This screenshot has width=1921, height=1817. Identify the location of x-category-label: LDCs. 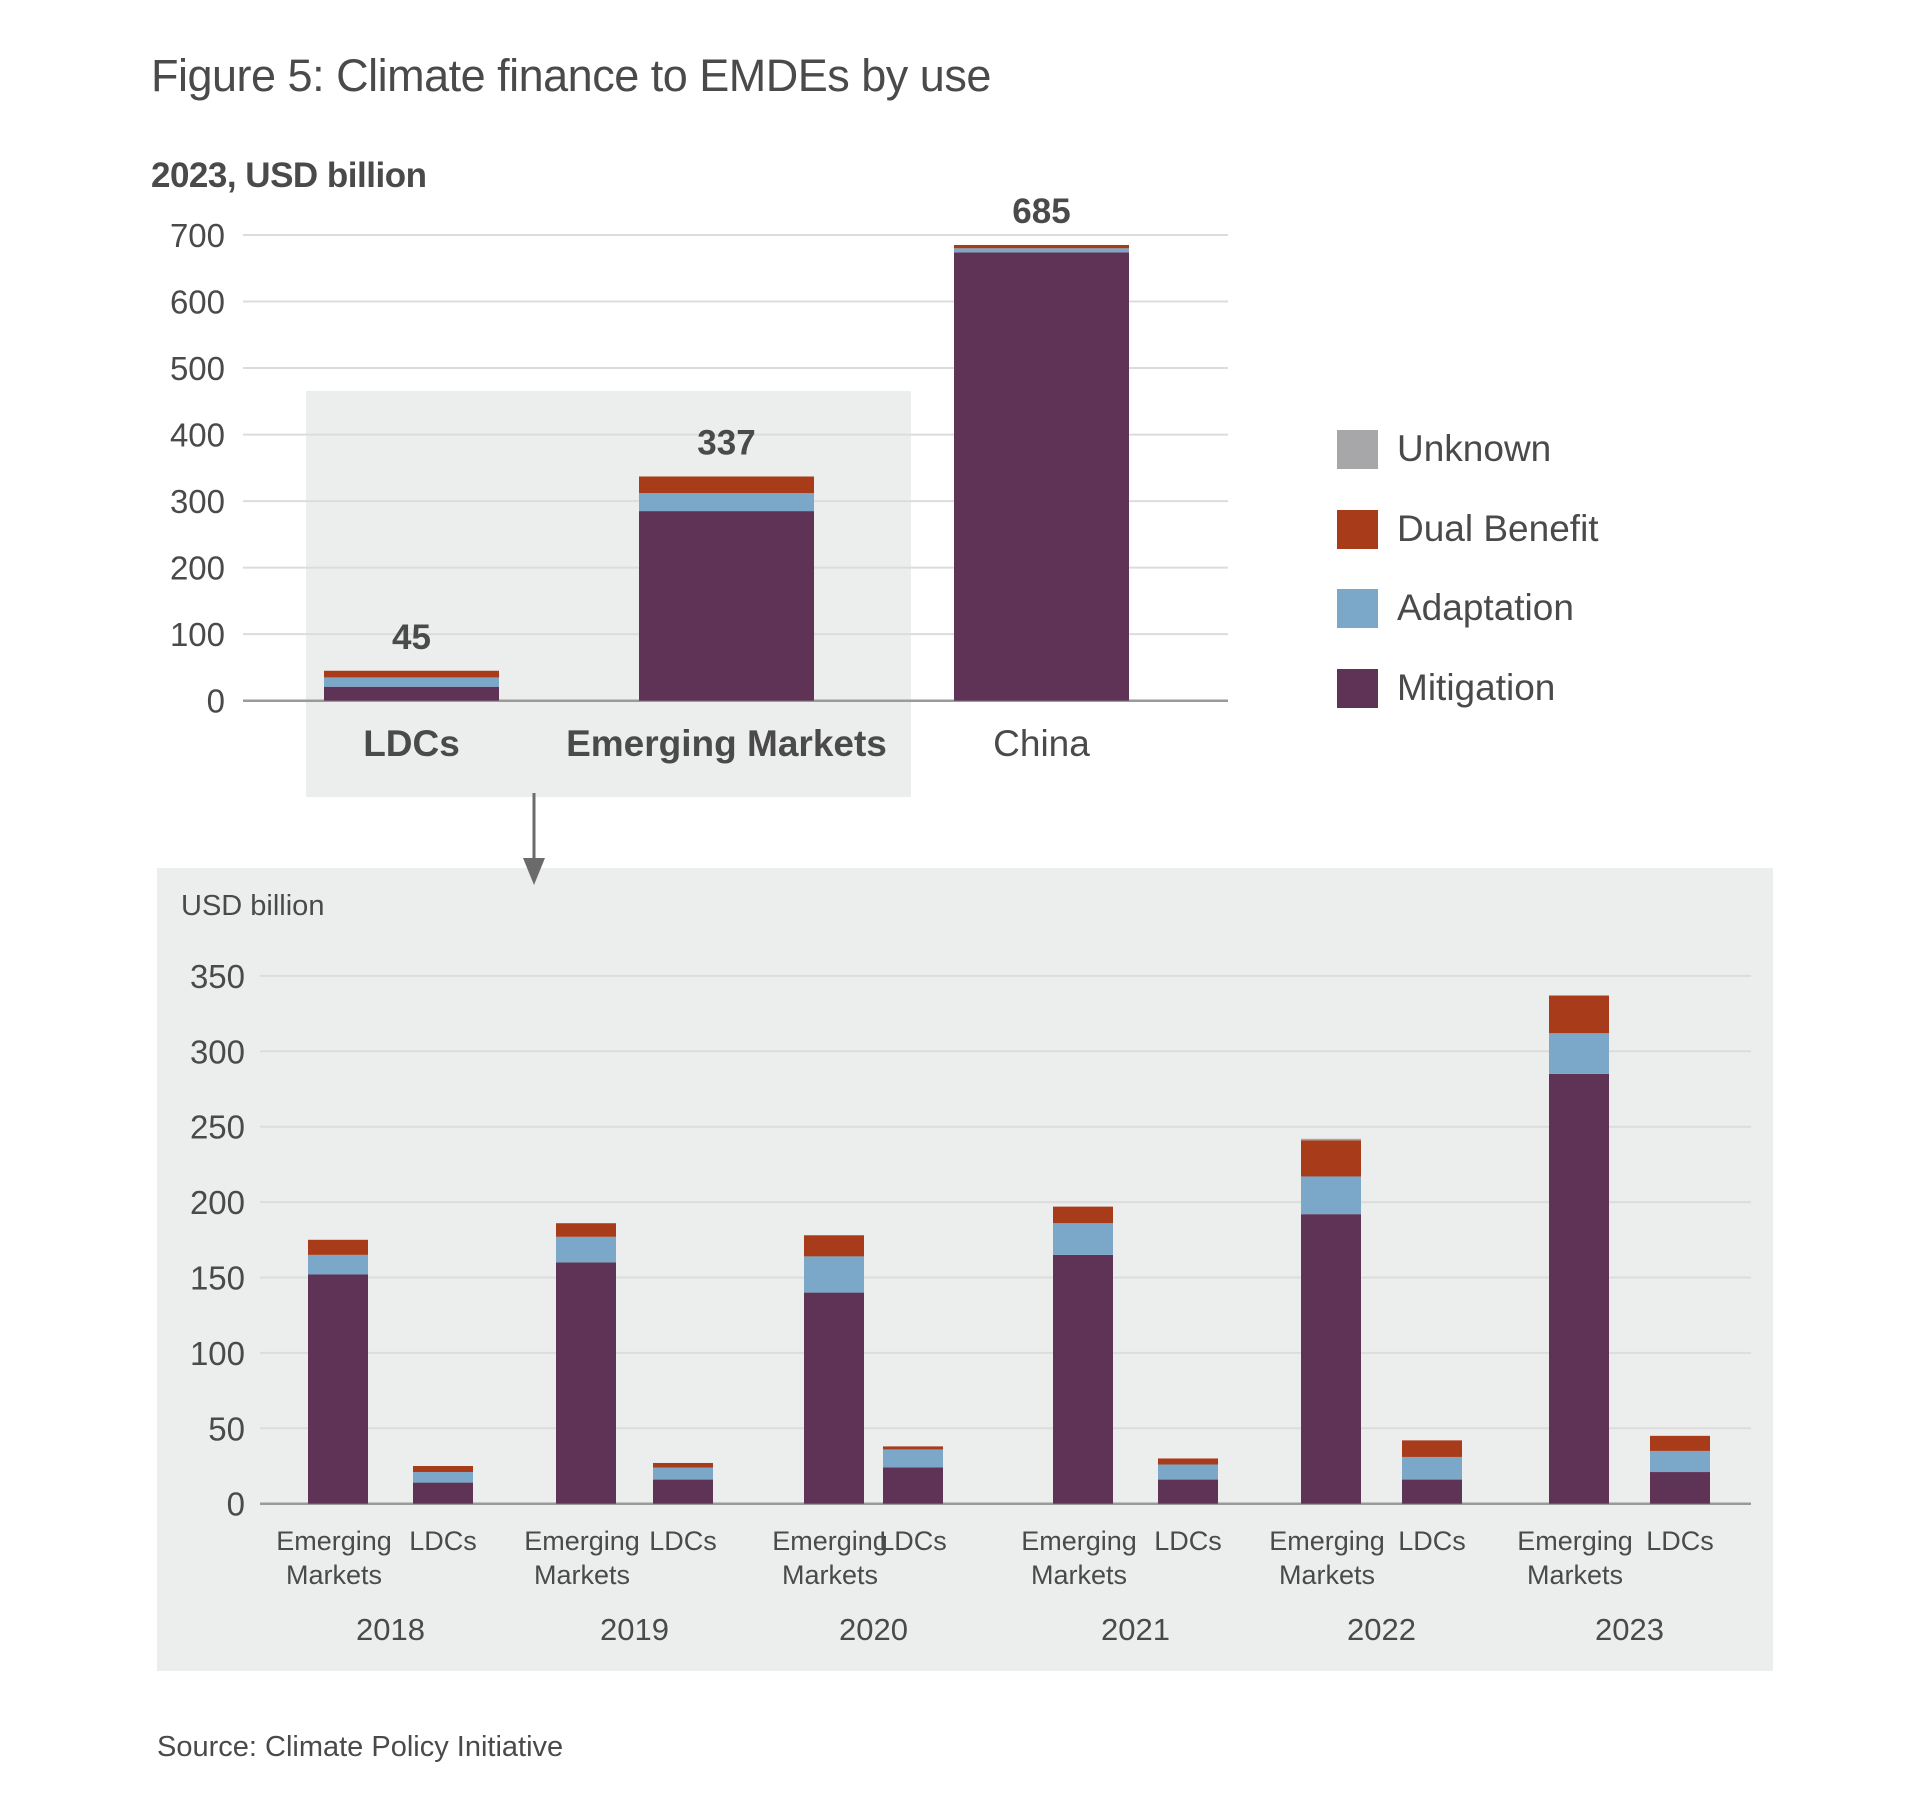
(411, 743).